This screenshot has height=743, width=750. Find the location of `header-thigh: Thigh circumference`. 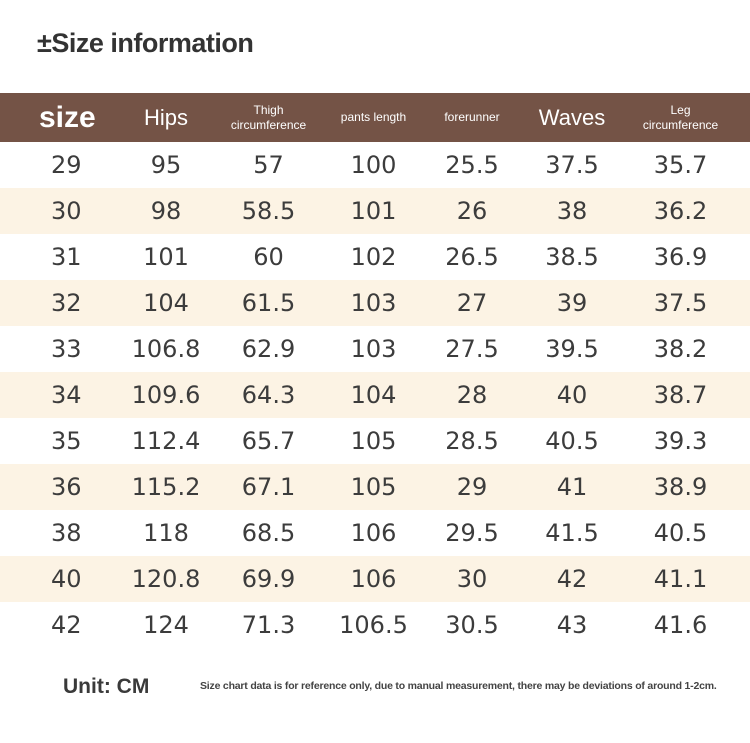

header-thigh: Thigh circumference is located at coordinates (268, 117).